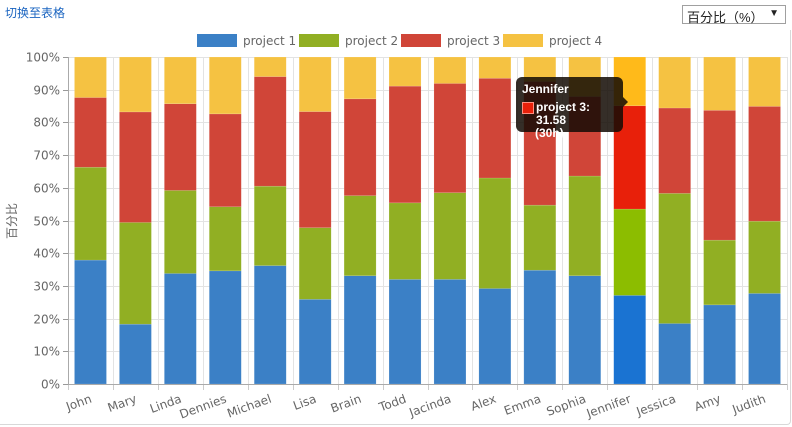  I want to click on y-tick-label: 60%, so click(46, 189).